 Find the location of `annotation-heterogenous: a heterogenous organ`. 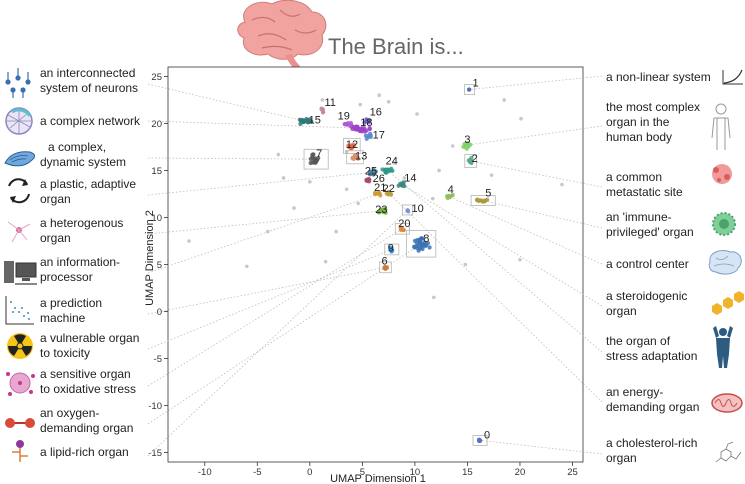

annotation-heterogenous: a heterogenous organ is located at coordinates (65, 230).